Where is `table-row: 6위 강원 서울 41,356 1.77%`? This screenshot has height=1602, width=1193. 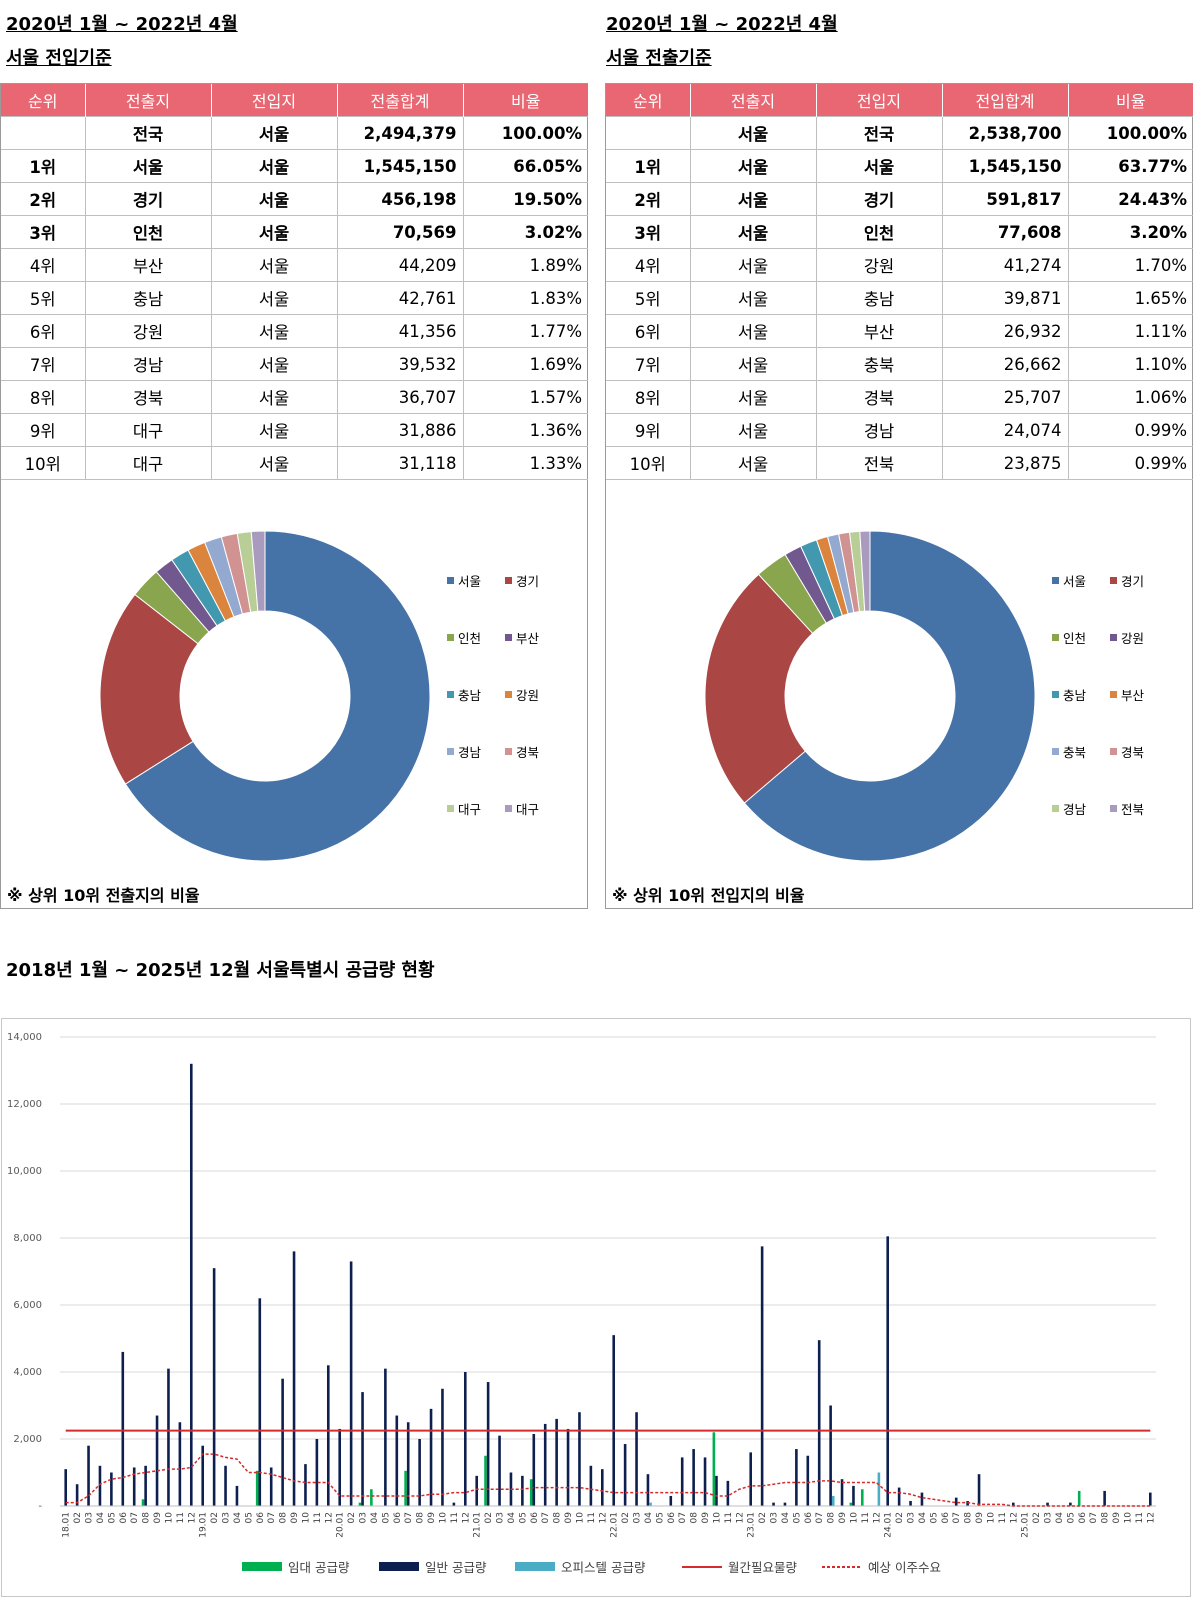
table-row: 6위 강원 서울 41,356 1.77% is located at coordinates (294, 331).